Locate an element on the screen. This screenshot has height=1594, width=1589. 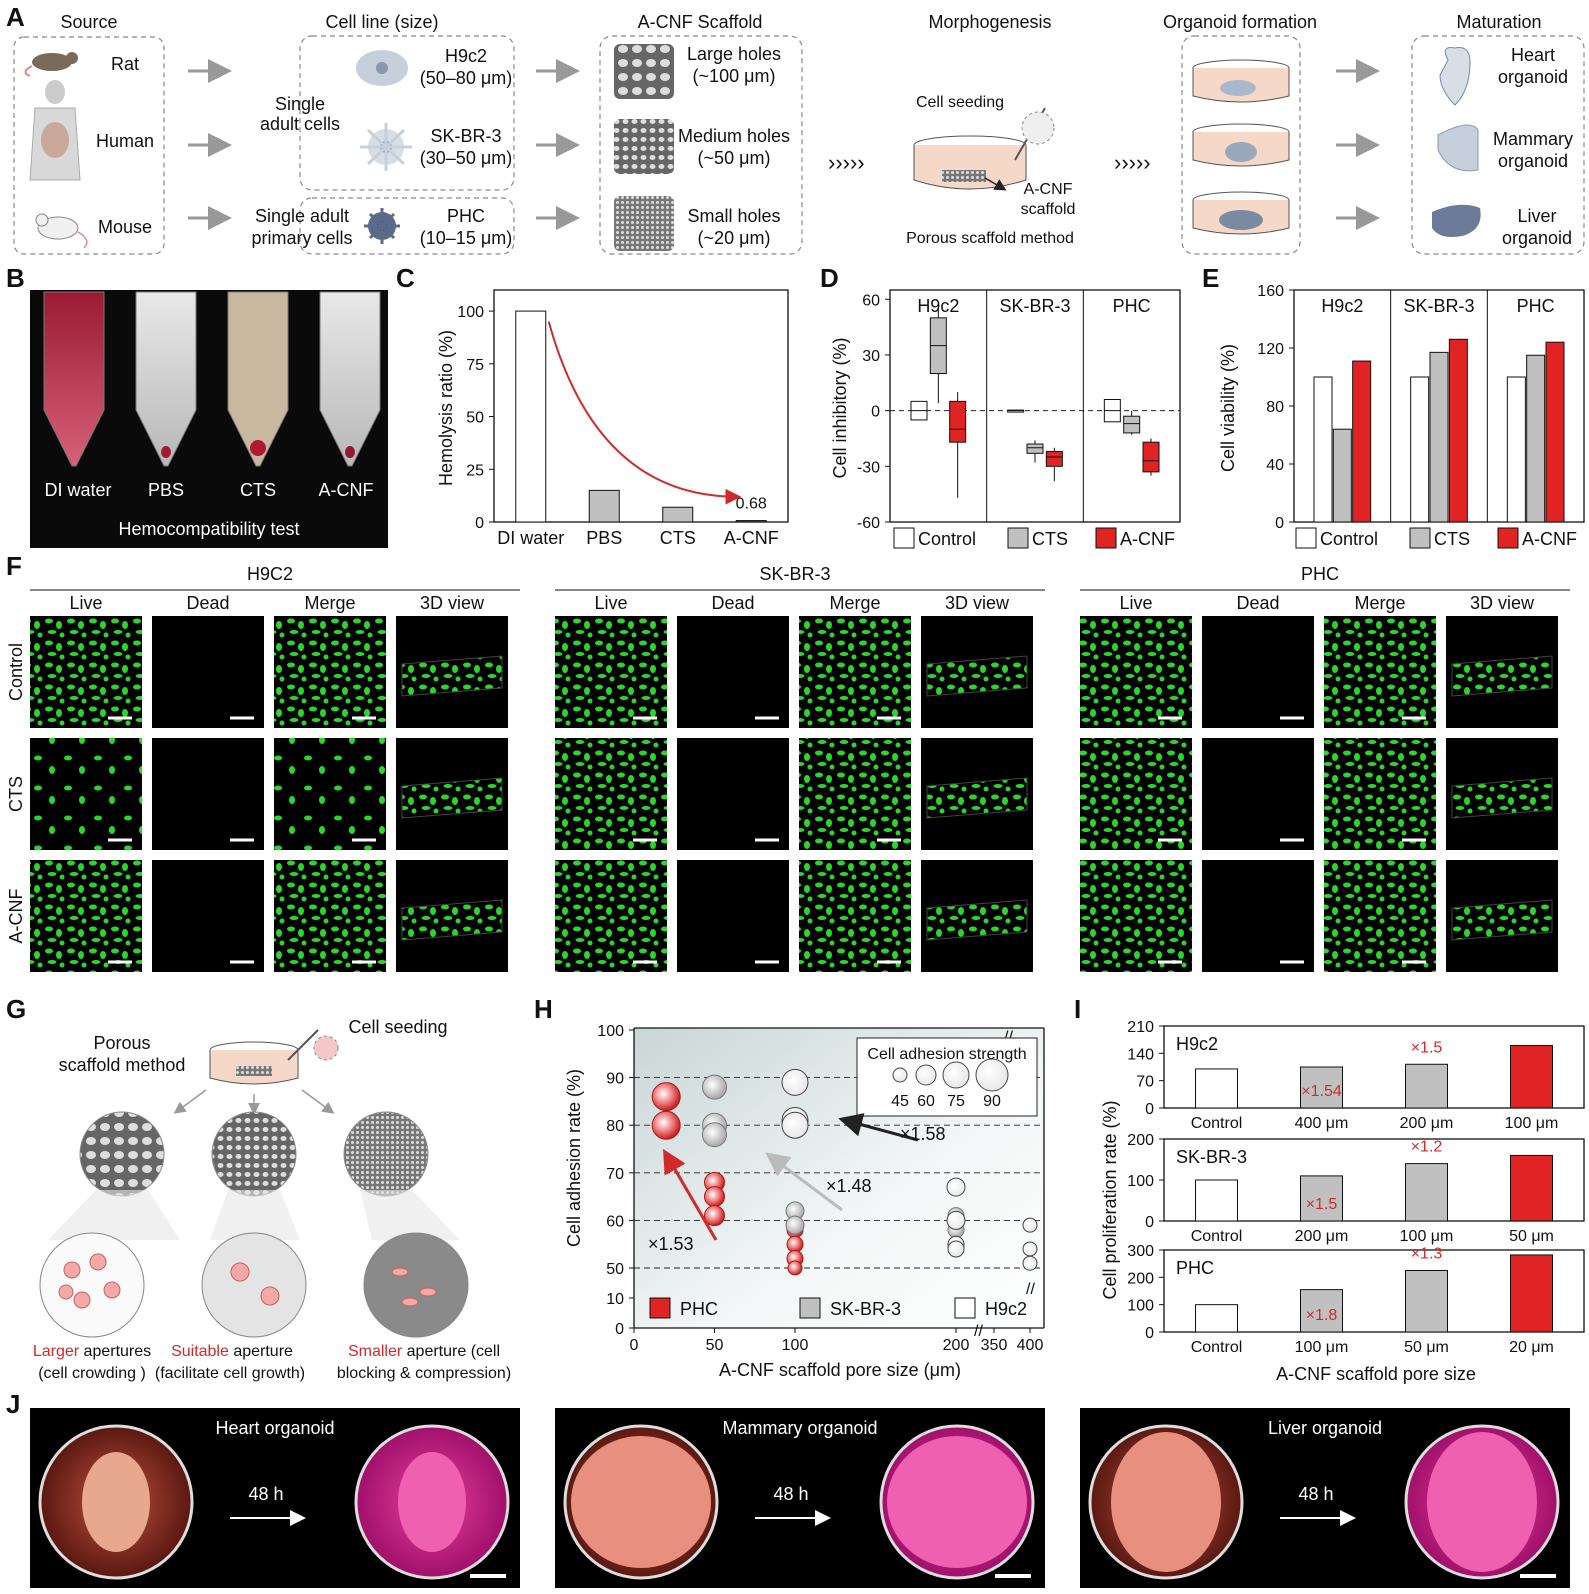
chevrons-1: ››››› is located at coordinates (846, 162).